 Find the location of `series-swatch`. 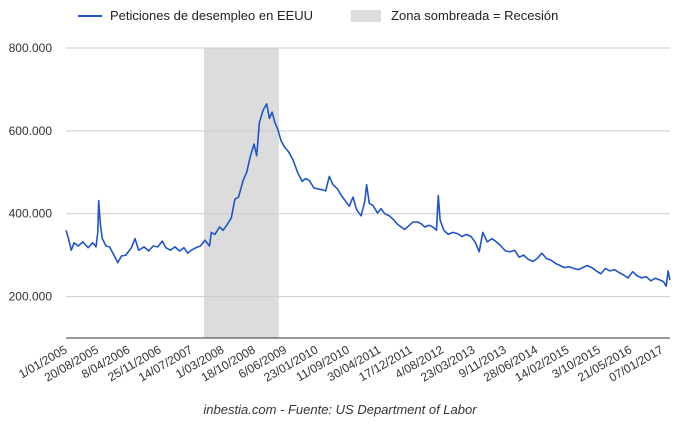

series-swatch is located at coordinates (90, 15).